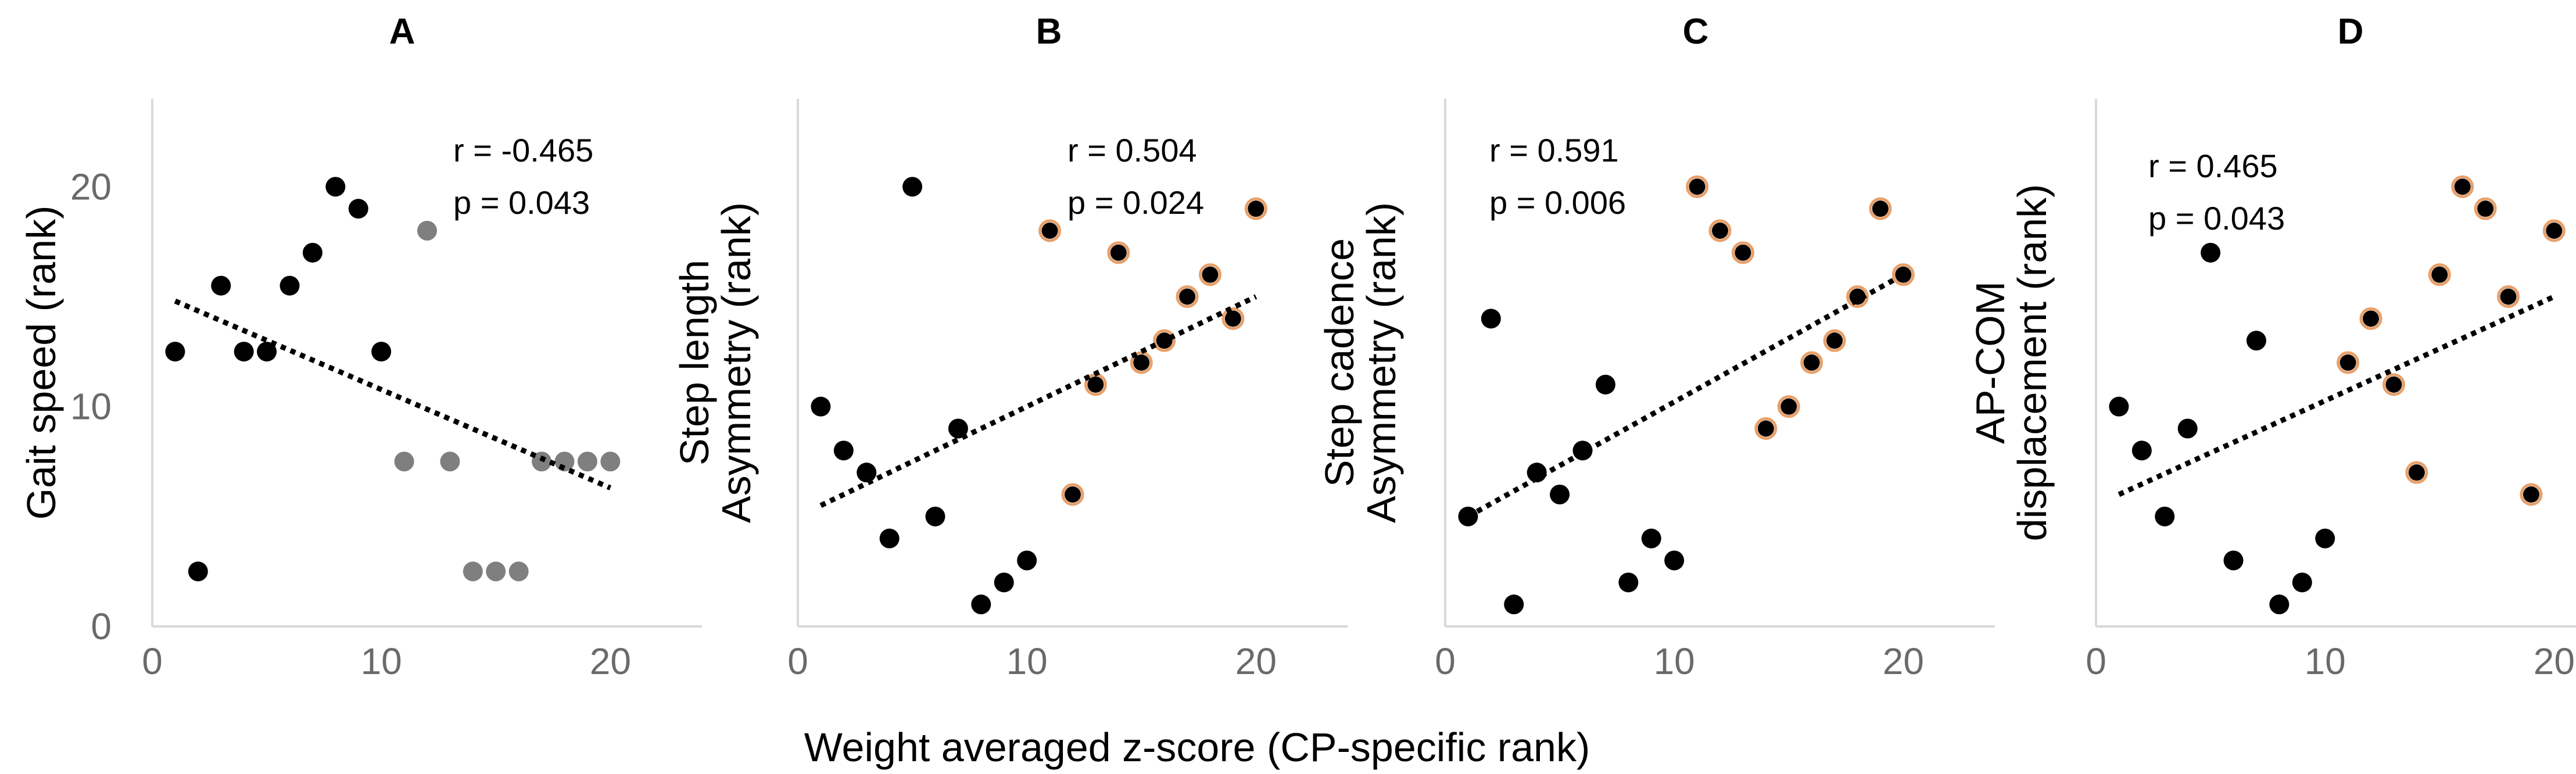 This screenshot has height=774, width=2576. Describe the element at coordinates (1696, 32) in the screenshot. I see `panel-label: C` at that location.